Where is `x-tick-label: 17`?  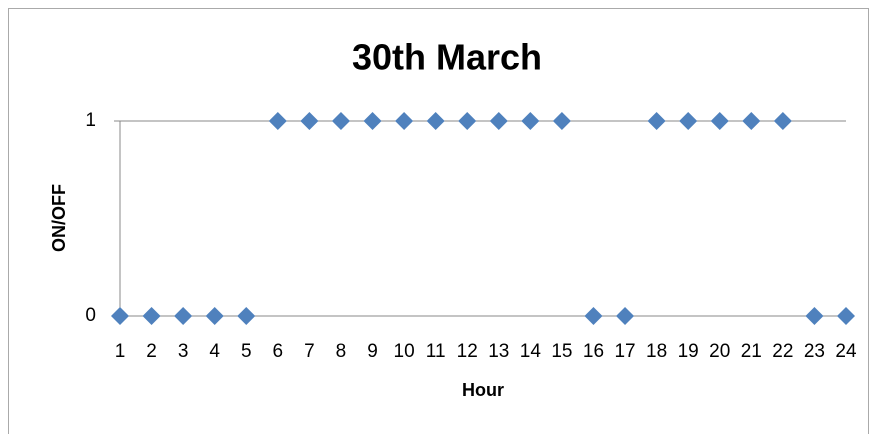
x-tick-label: 17 is located at coordinates (624, 351).